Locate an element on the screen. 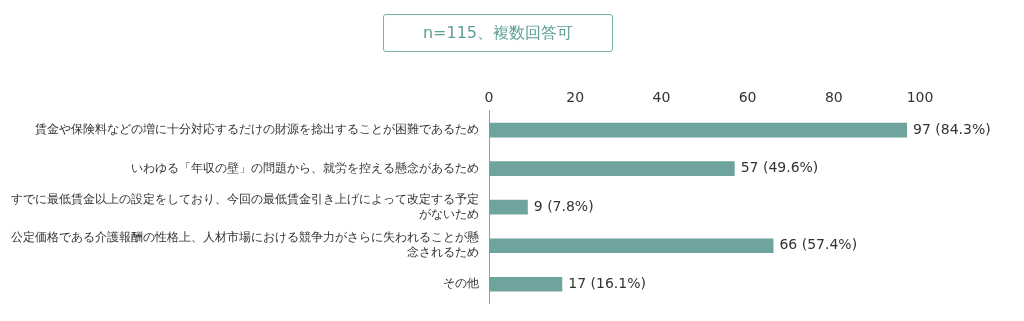 The image size is (1024, 321). data-label: 9 (7.8%) is located at coordinates (563, 205).